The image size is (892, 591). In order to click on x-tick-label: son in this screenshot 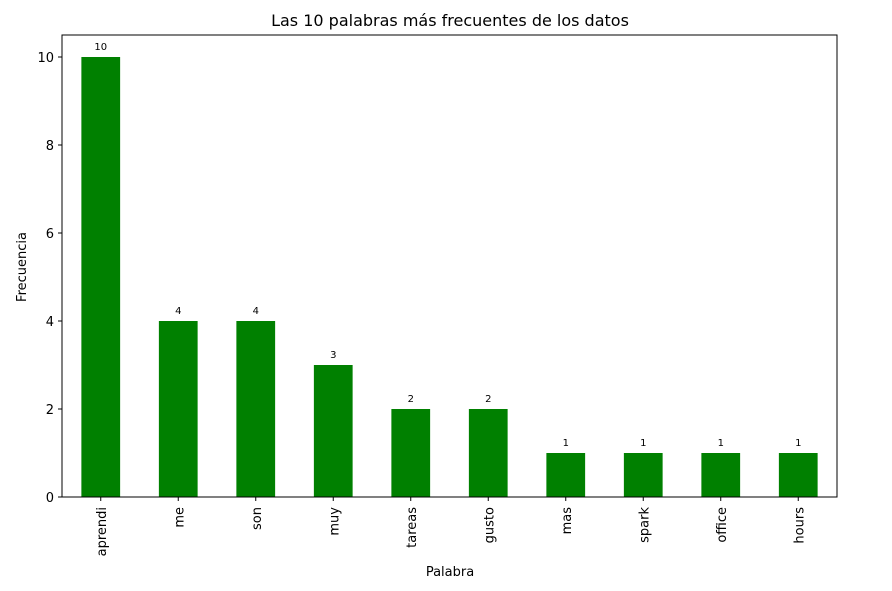, I will do `click(257, 518)`.